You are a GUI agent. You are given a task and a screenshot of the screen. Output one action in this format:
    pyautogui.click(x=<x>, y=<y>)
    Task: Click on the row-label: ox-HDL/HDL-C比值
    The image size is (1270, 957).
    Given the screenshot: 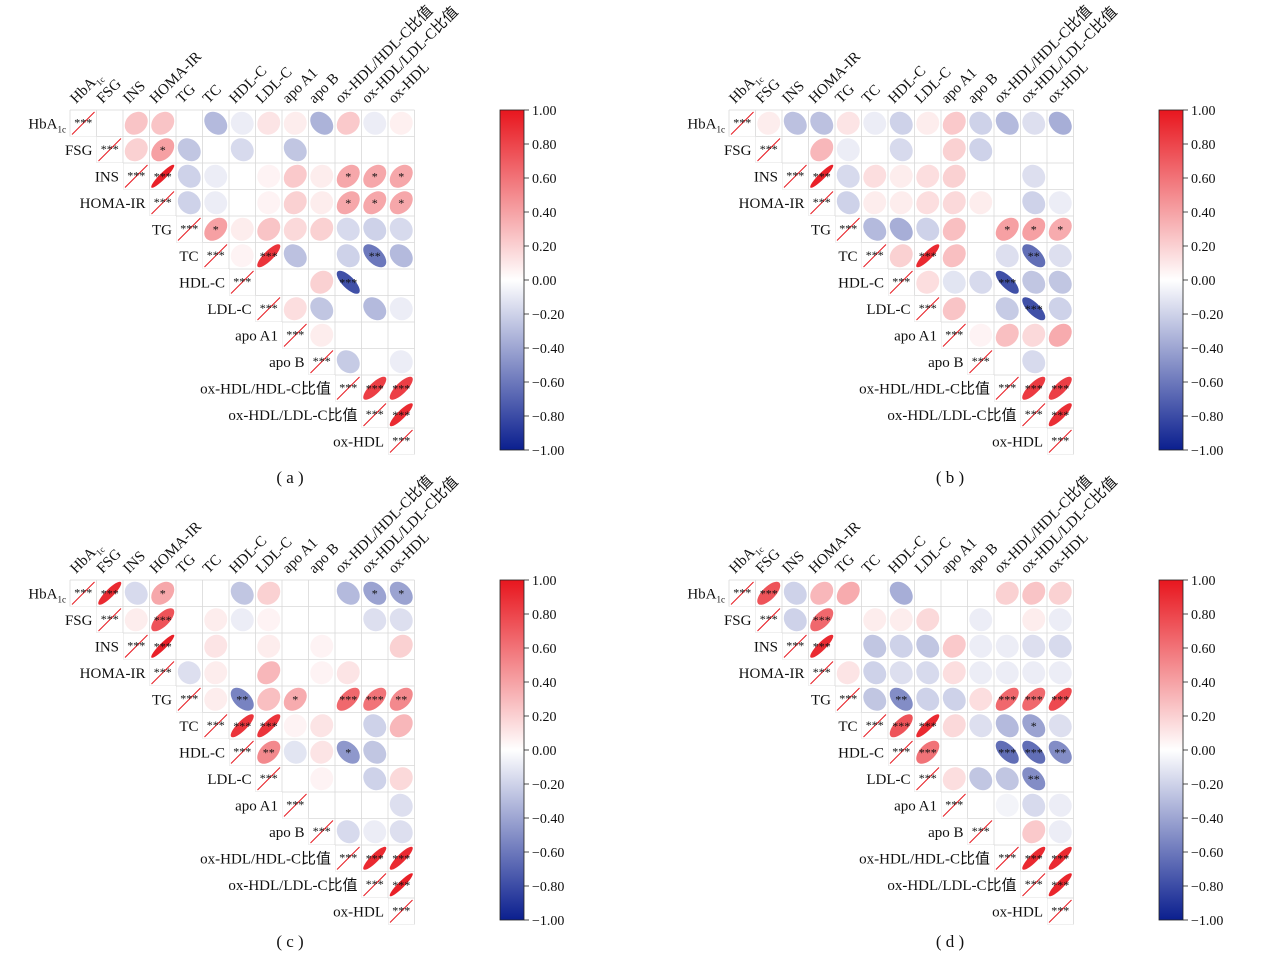 What is the action you would take?
    pyautogui.click(x=924, y=388)
    